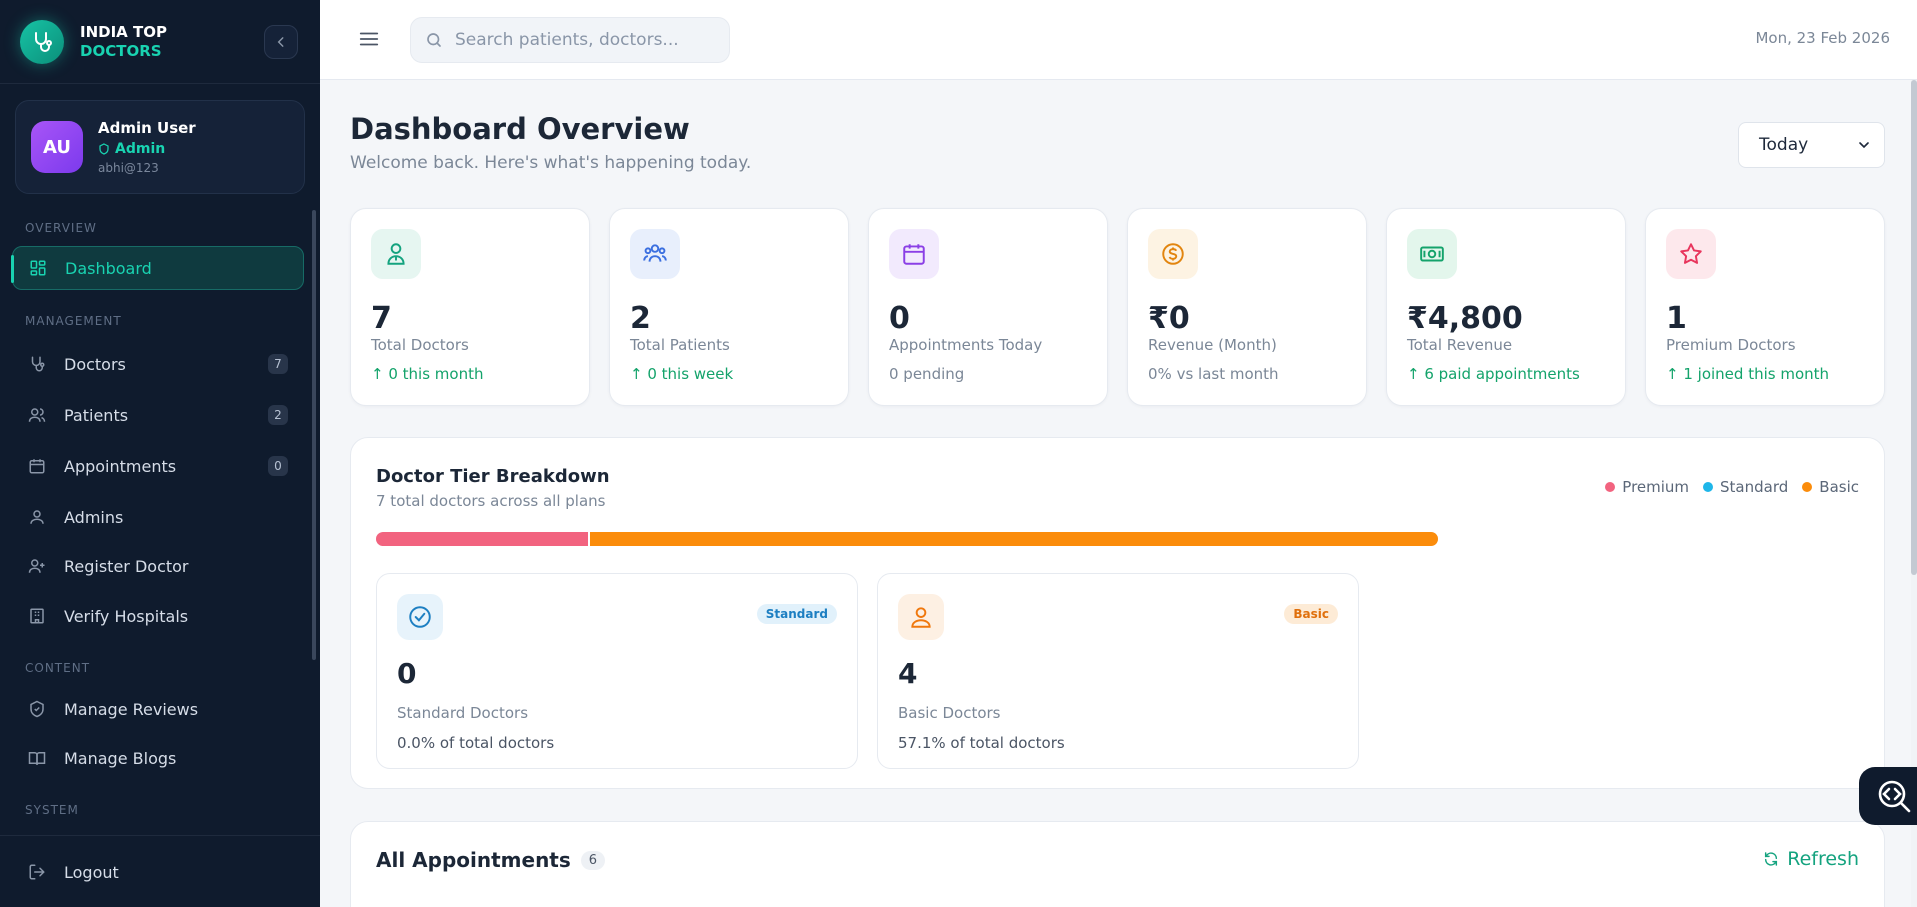 This screenshot has width=1917, height=907. What do you see at coordinates (470, 307) in the screenshot?
I see `stat-card-total-doctors: 7 Total Doctors ↑ 0 this month` at bounding box center [470, 307].